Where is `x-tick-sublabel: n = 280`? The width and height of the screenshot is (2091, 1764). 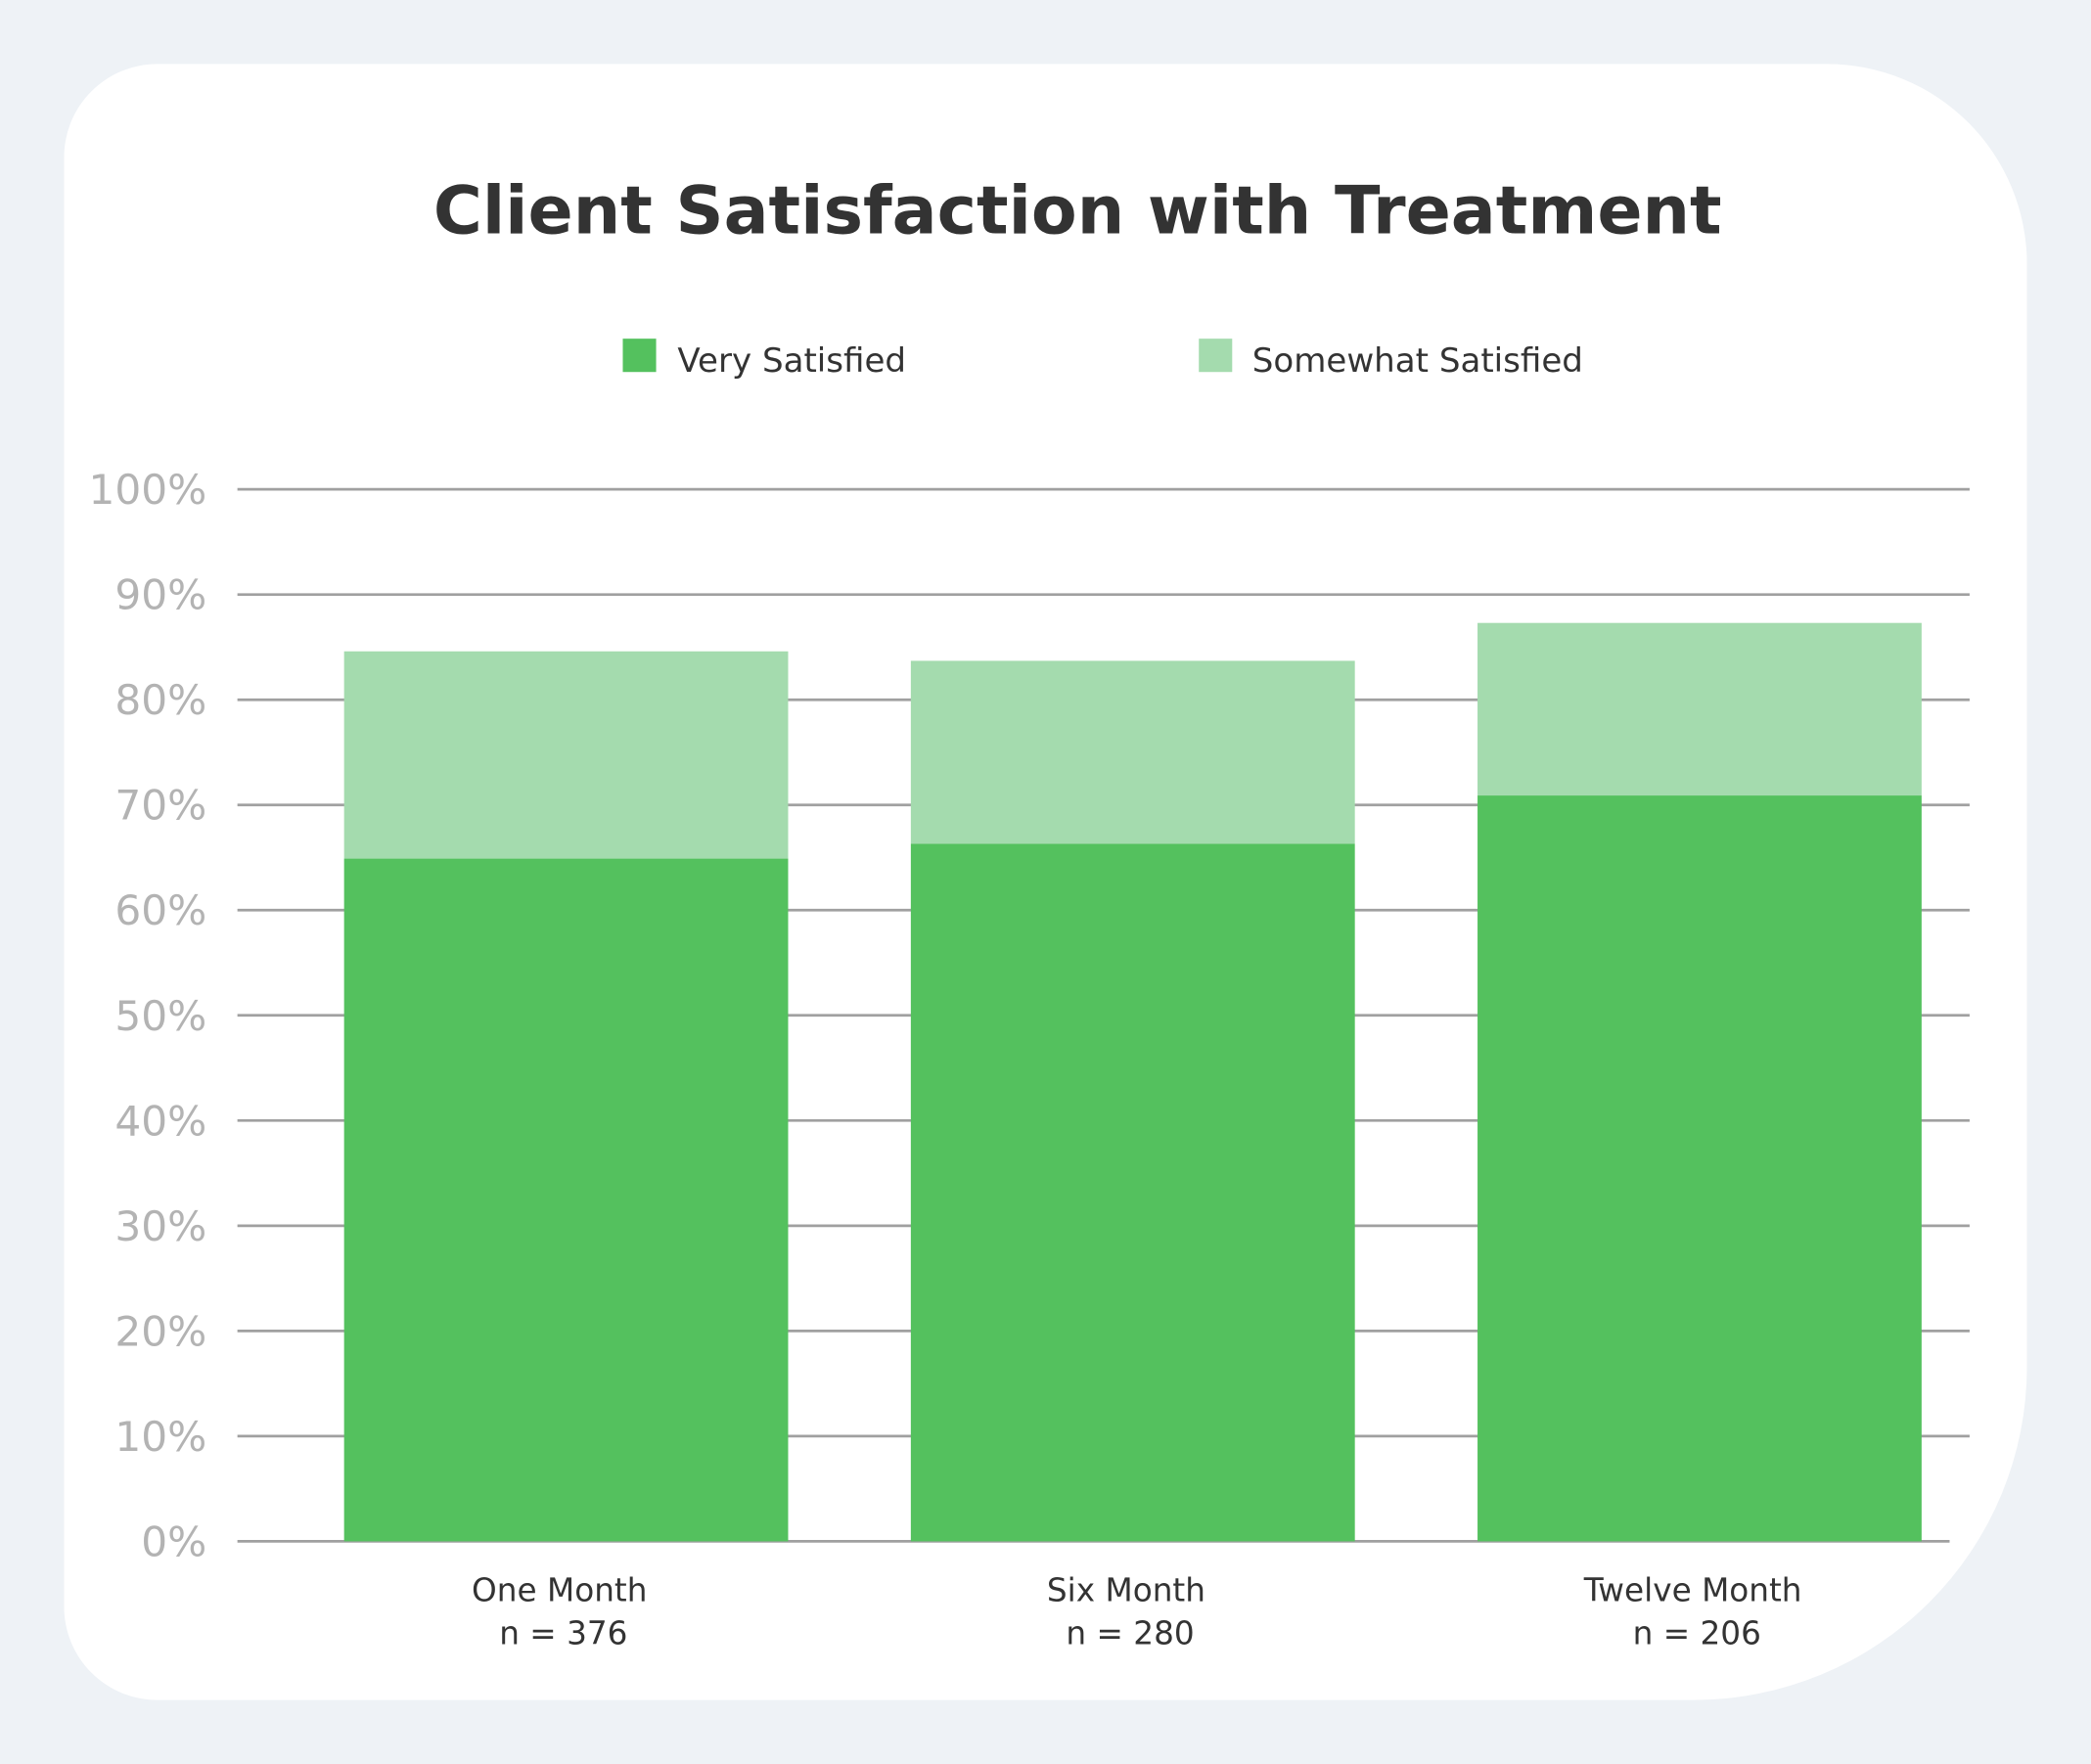 x-tick-sublabel: n = 280 is located at coordinates (1130, 1633).